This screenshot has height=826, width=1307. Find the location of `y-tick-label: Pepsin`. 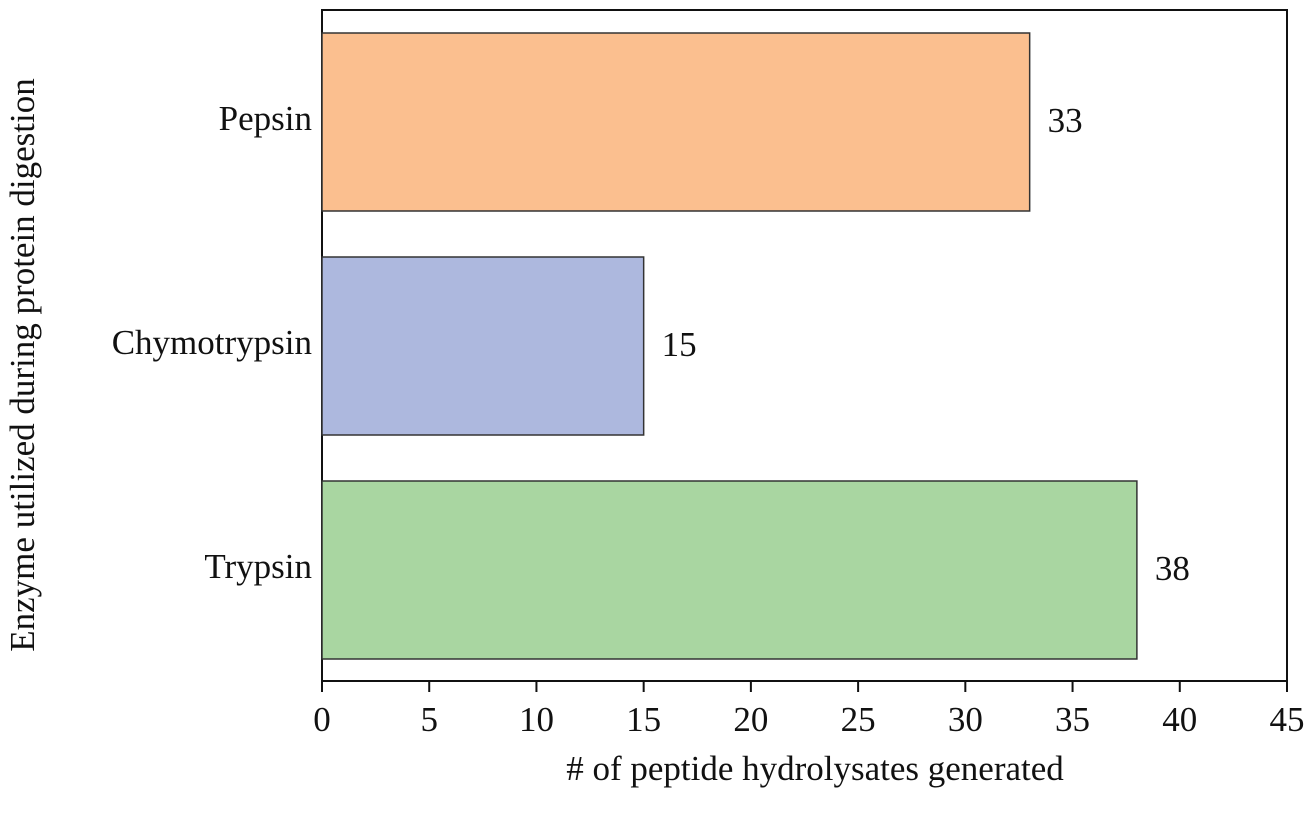

y-tick-label: Pepsin is located at coordinates (265, 118).